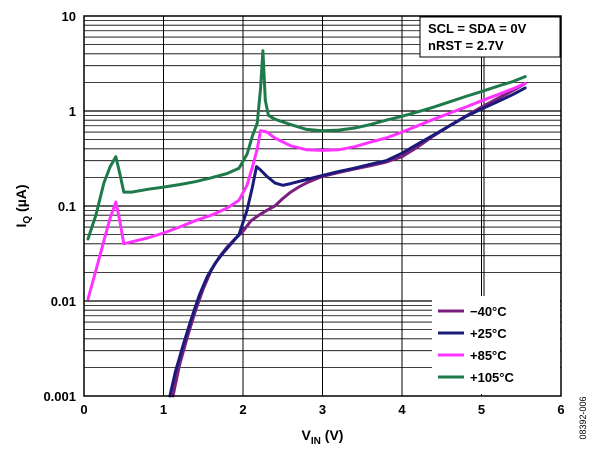  I want to click on y-tick-label: 0.1, so click(67, 206).